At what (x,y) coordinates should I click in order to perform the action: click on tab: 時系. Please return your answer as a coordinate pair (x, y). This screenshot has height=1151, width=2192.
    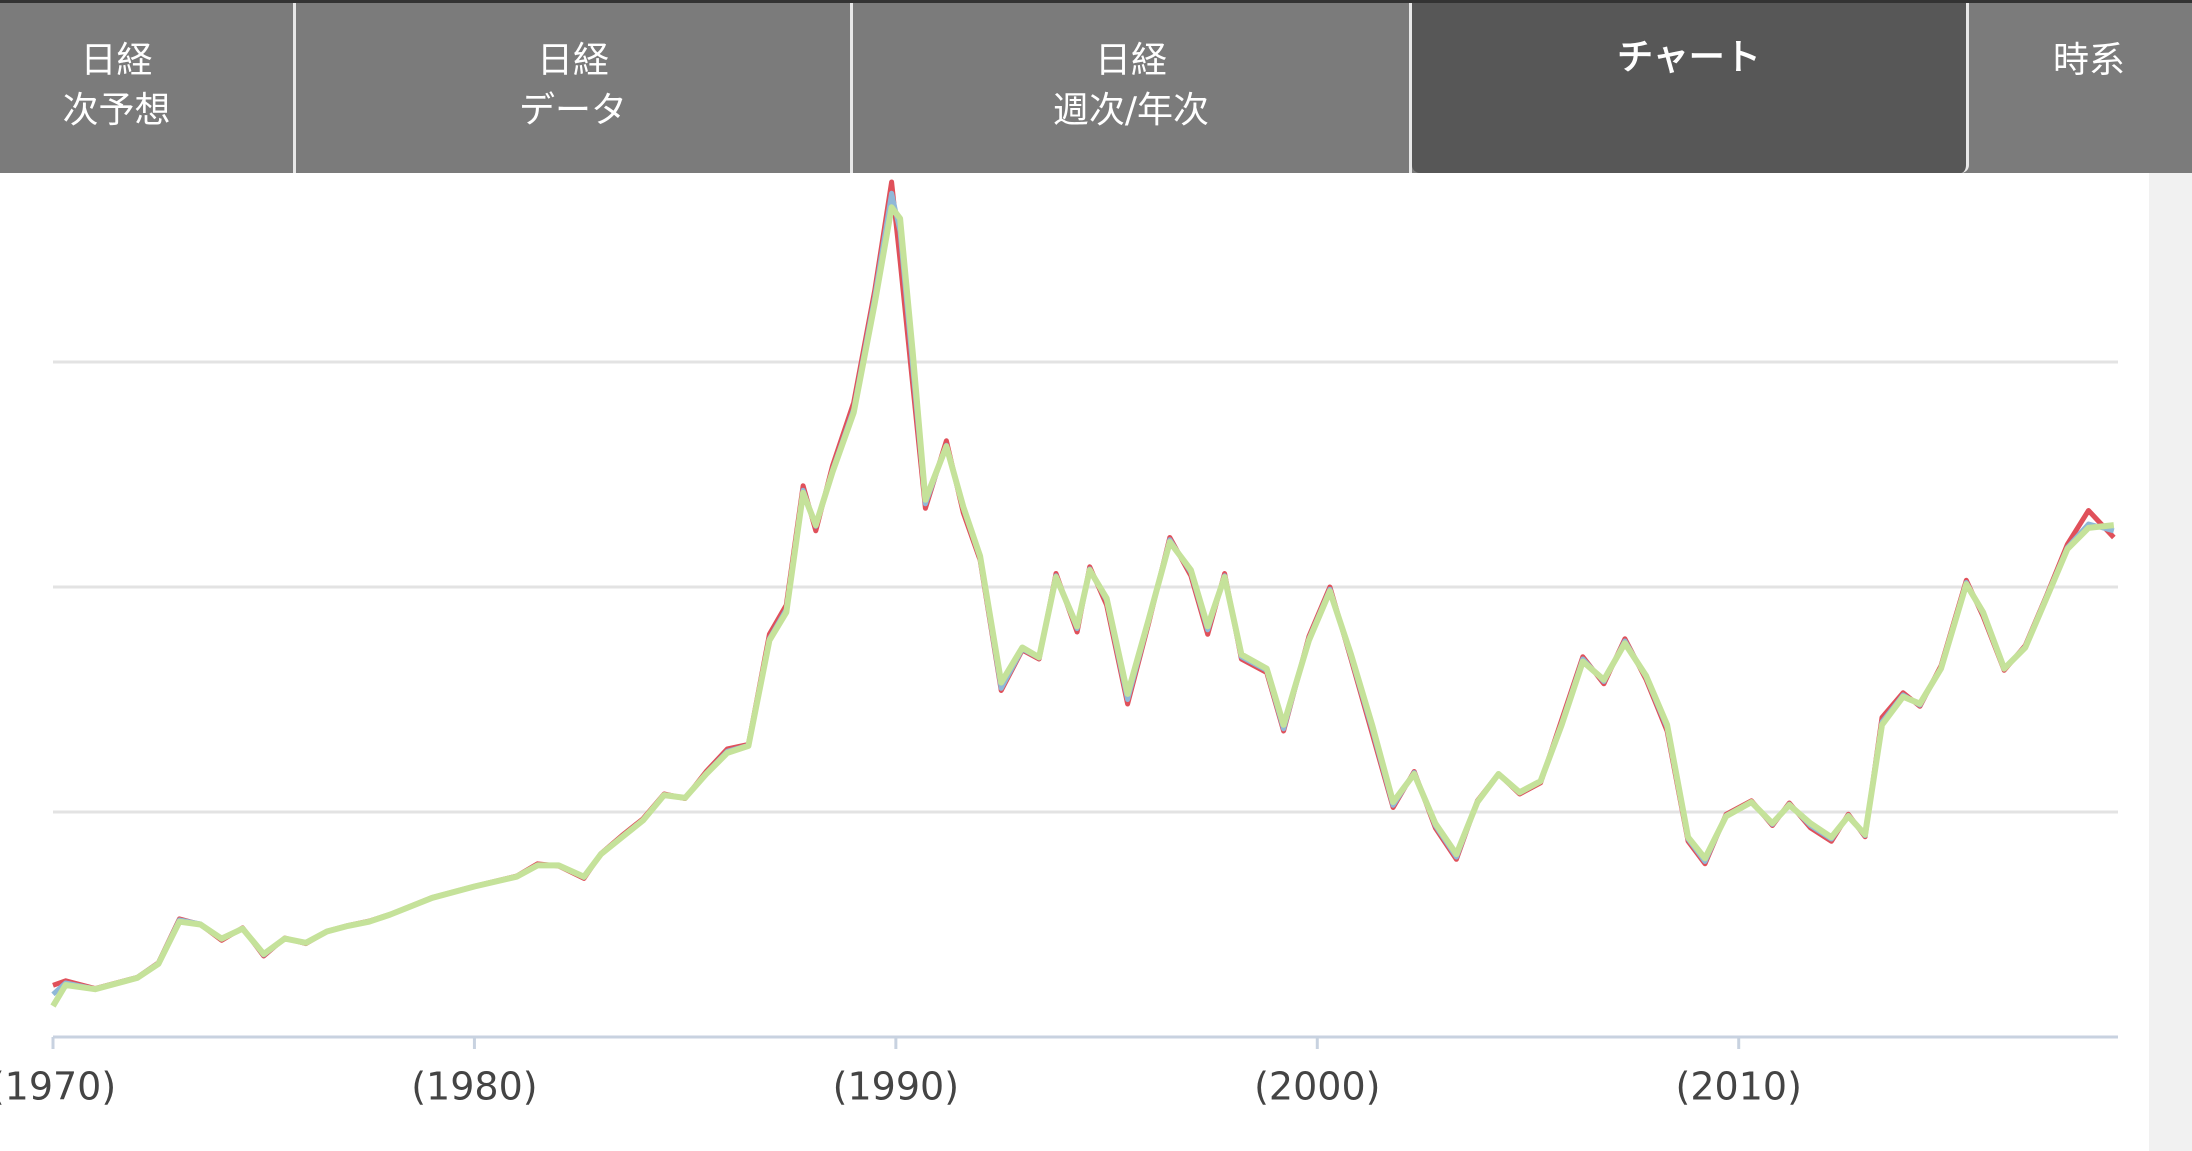
    Looking at the image, I should click on (2080, 88).